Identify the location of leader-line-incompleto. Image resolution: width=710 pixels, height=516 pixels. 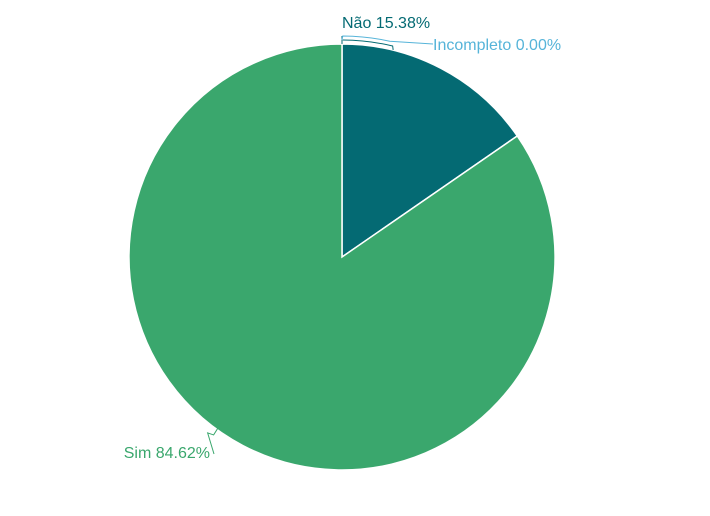
(387, 40).